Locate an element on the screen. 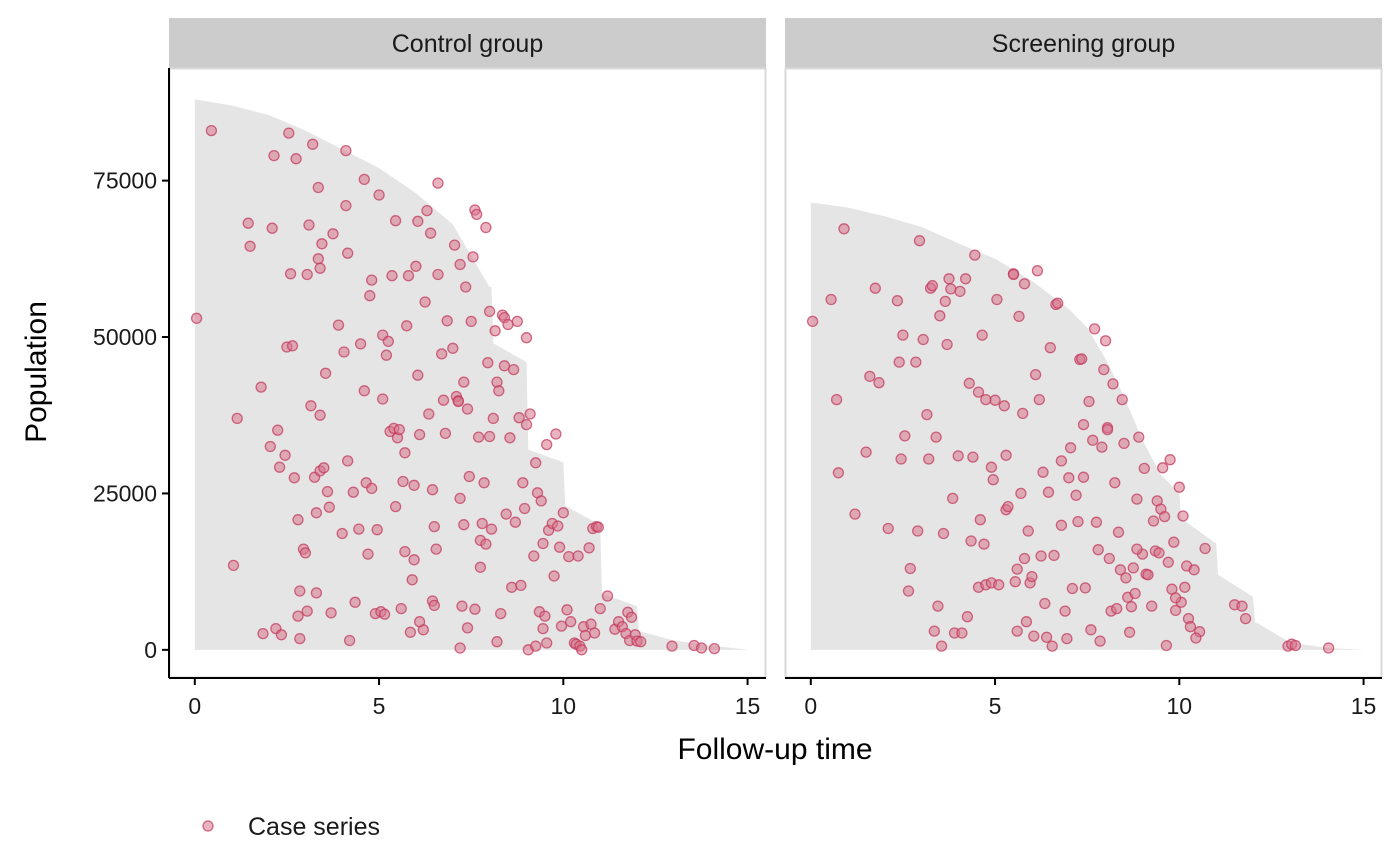  legend-key-point is located at coordinates (208, 826).